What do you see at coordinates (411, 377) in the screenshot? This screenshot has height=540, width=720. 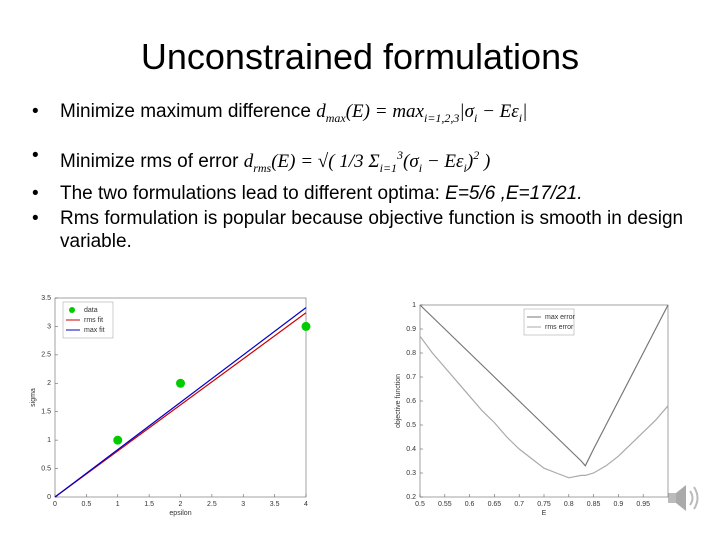 I see `y-tick-label: 0.7` at bounding box center [411, 377].